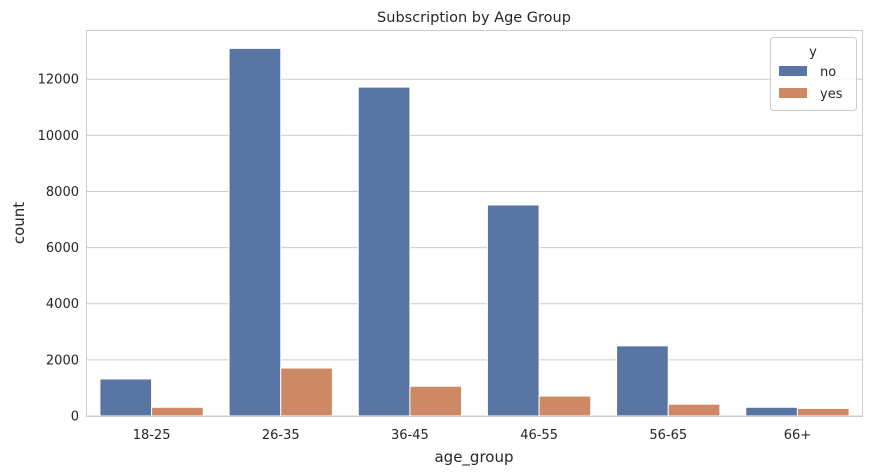  What do you see at coordinates (58, 136) in the screenshot?
I see `y-tick-label-5: 10000` at bounding box center [58, 136].